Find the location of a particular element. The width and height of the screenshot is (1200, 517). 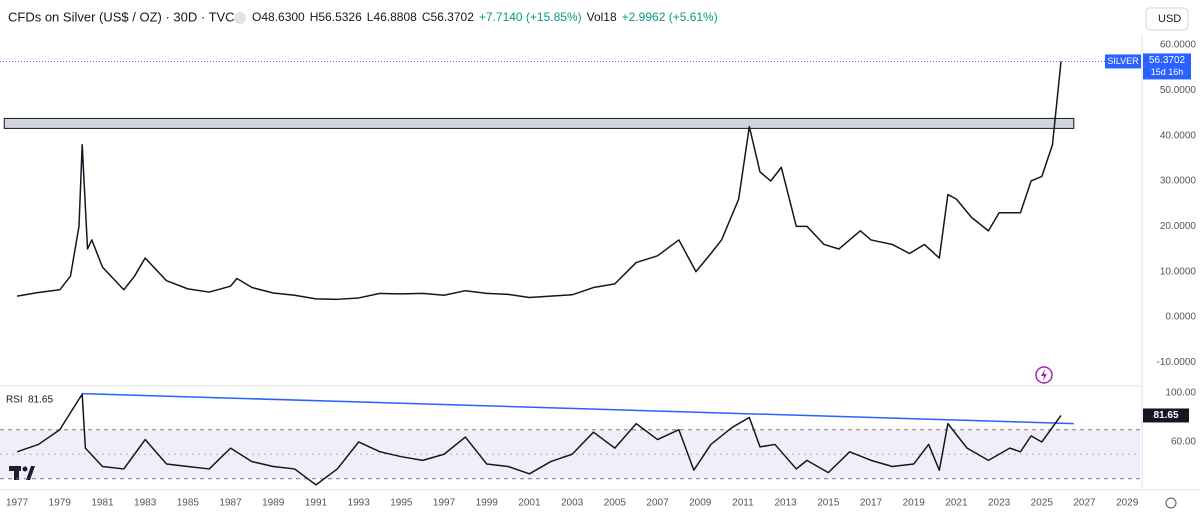

y-tick-label: 0.0000 is located at coordinates (1180, 317).